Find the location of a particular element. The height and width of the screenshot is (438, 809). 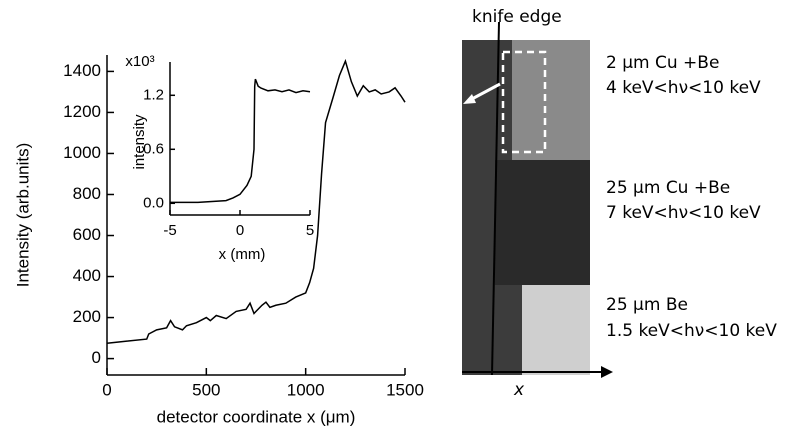

x-axis-label: detector coordinate x (μm) is located at coordinates (256, 416).